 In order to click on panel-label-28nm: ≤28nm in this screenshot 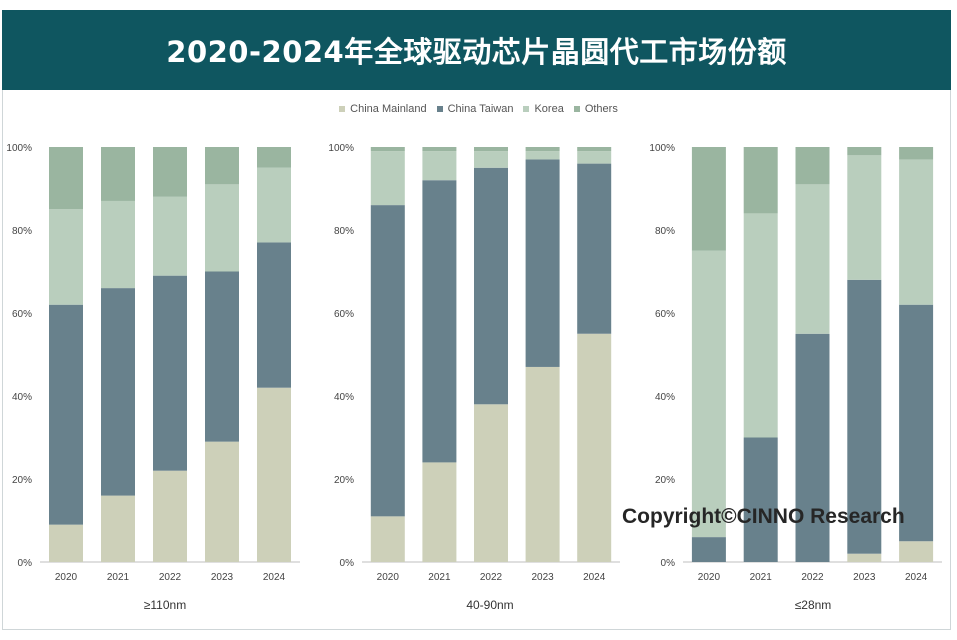, I will do `click(813, 605)`.